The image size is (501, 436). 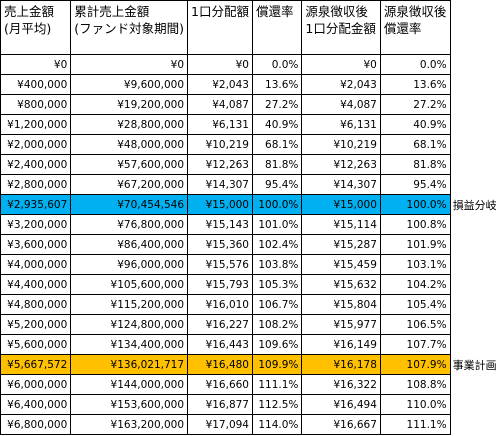 What do you see at coordinates (277, 284) in the screenshot?
I see `table-cell: 105.3%` at bounding box center [277, 284].